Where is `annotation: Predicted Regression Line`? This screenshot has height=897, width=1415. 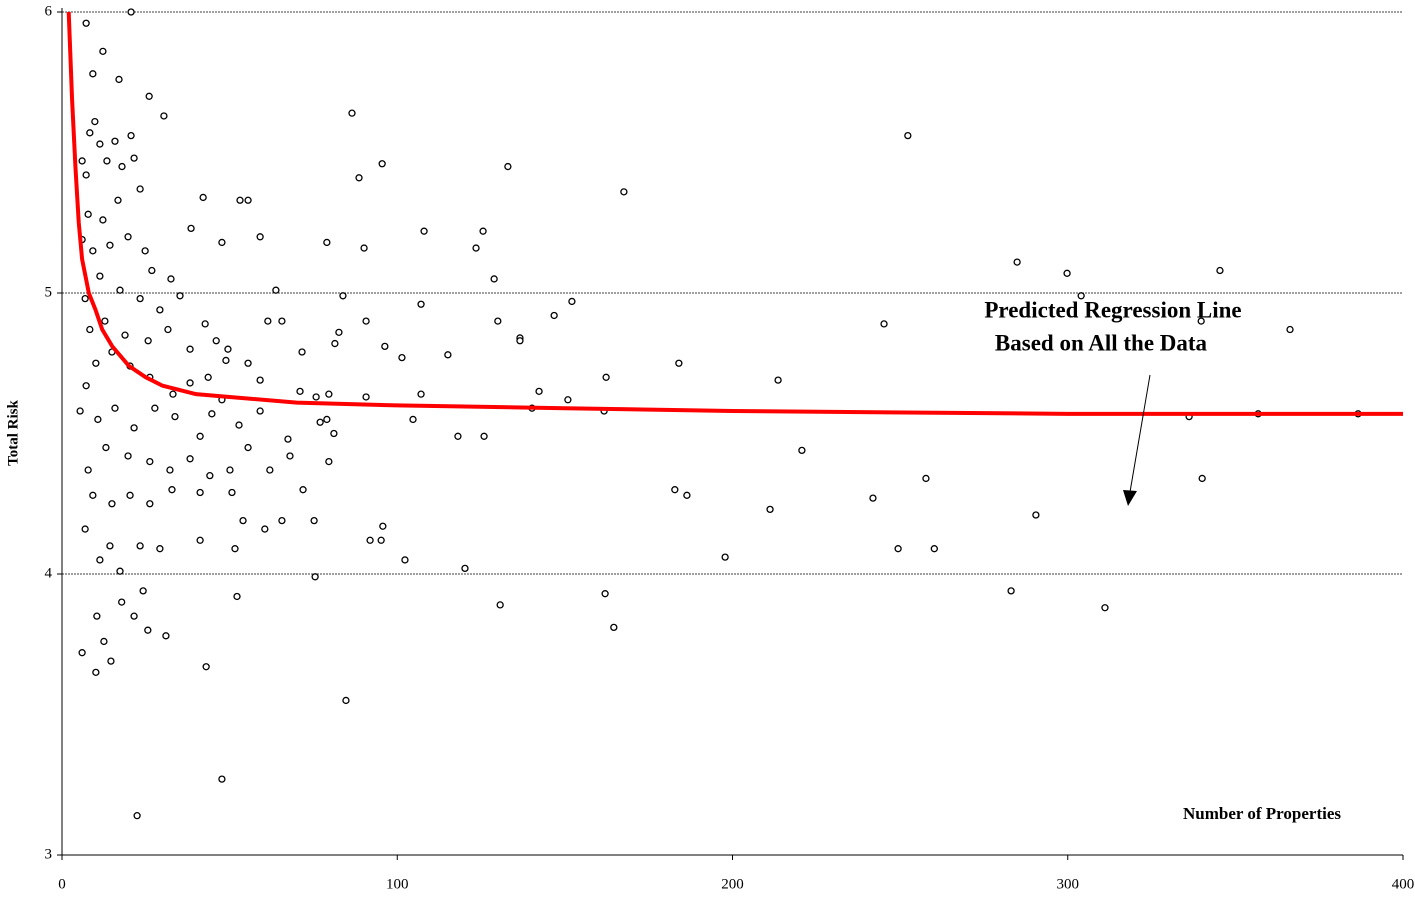
annotation: Predicted Regression Line is located at coordinates (1112, 309).